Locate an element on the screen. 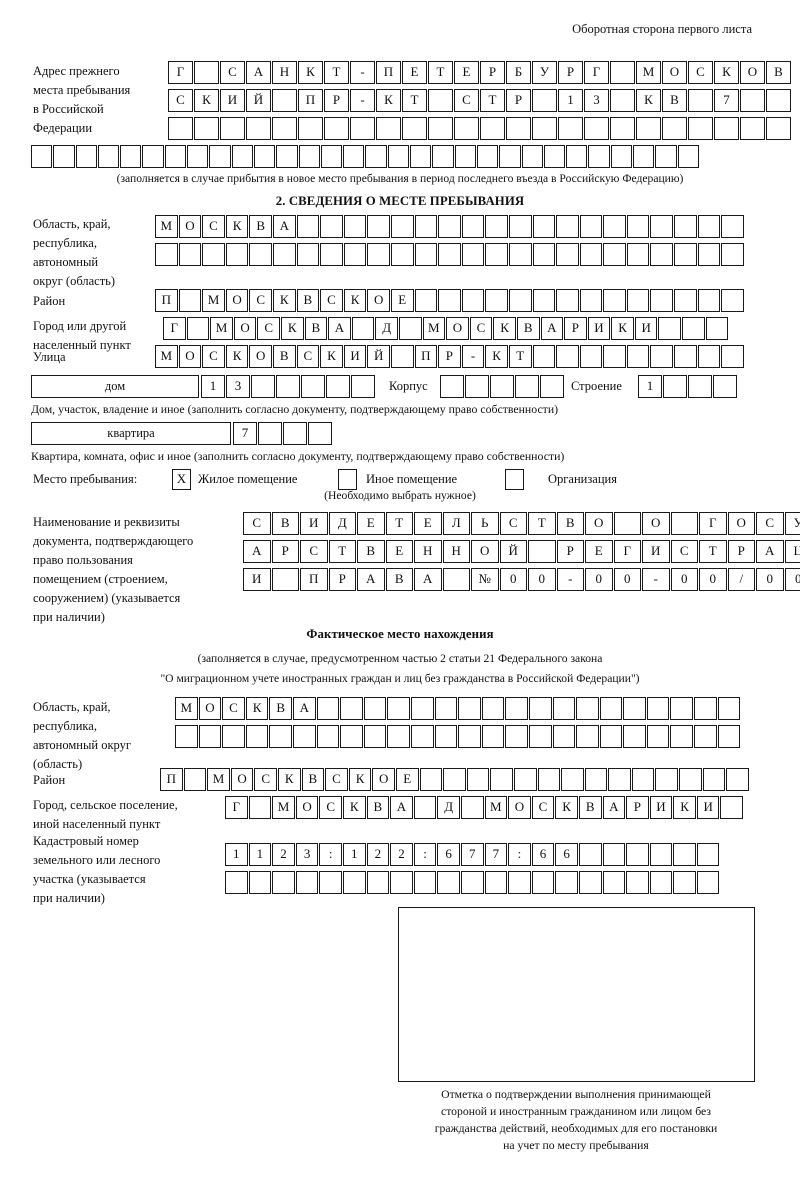  street-char-cell: П is located at coordinates (426, 356).